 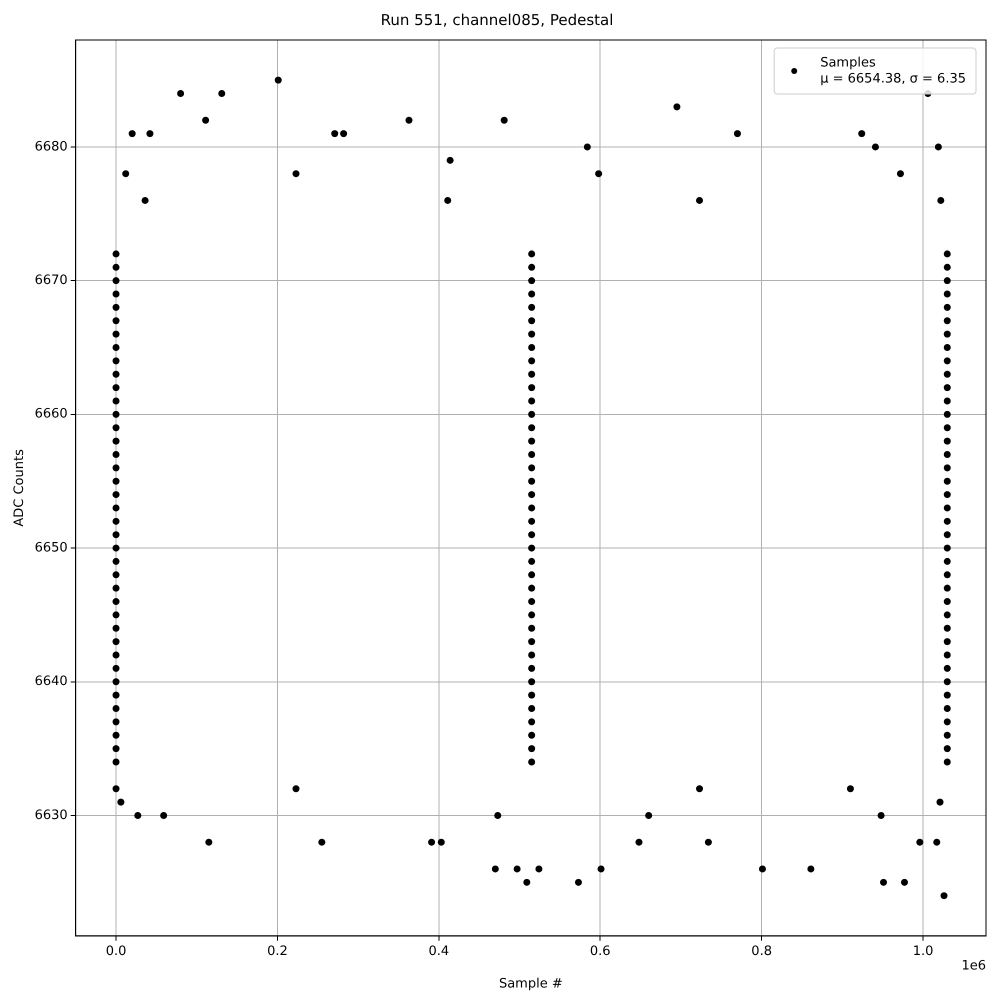 I want to click on text: 1e6, so click(x=973, y=966).